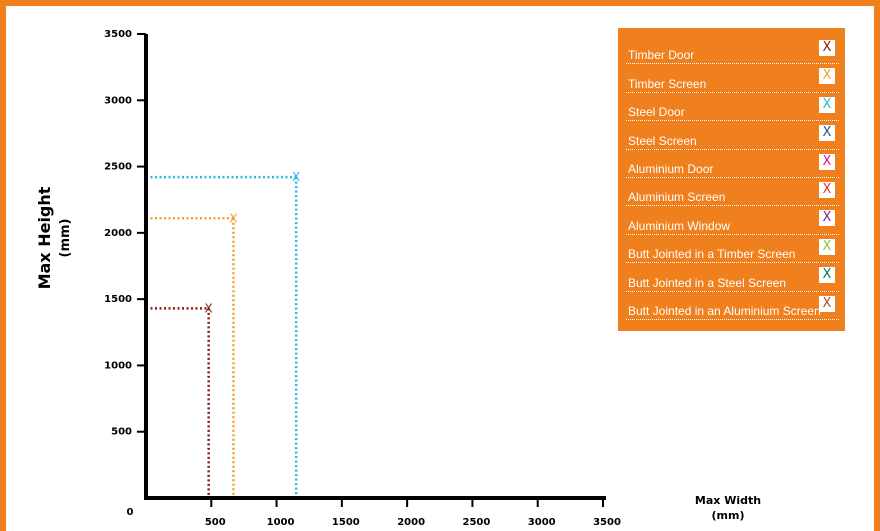 This screenshot has height=531, width=880. What do you see at coordinates (732, 164) in the screenshot?
I see `legend-item: Aluminium Door X` at bounding box center [732, 164].